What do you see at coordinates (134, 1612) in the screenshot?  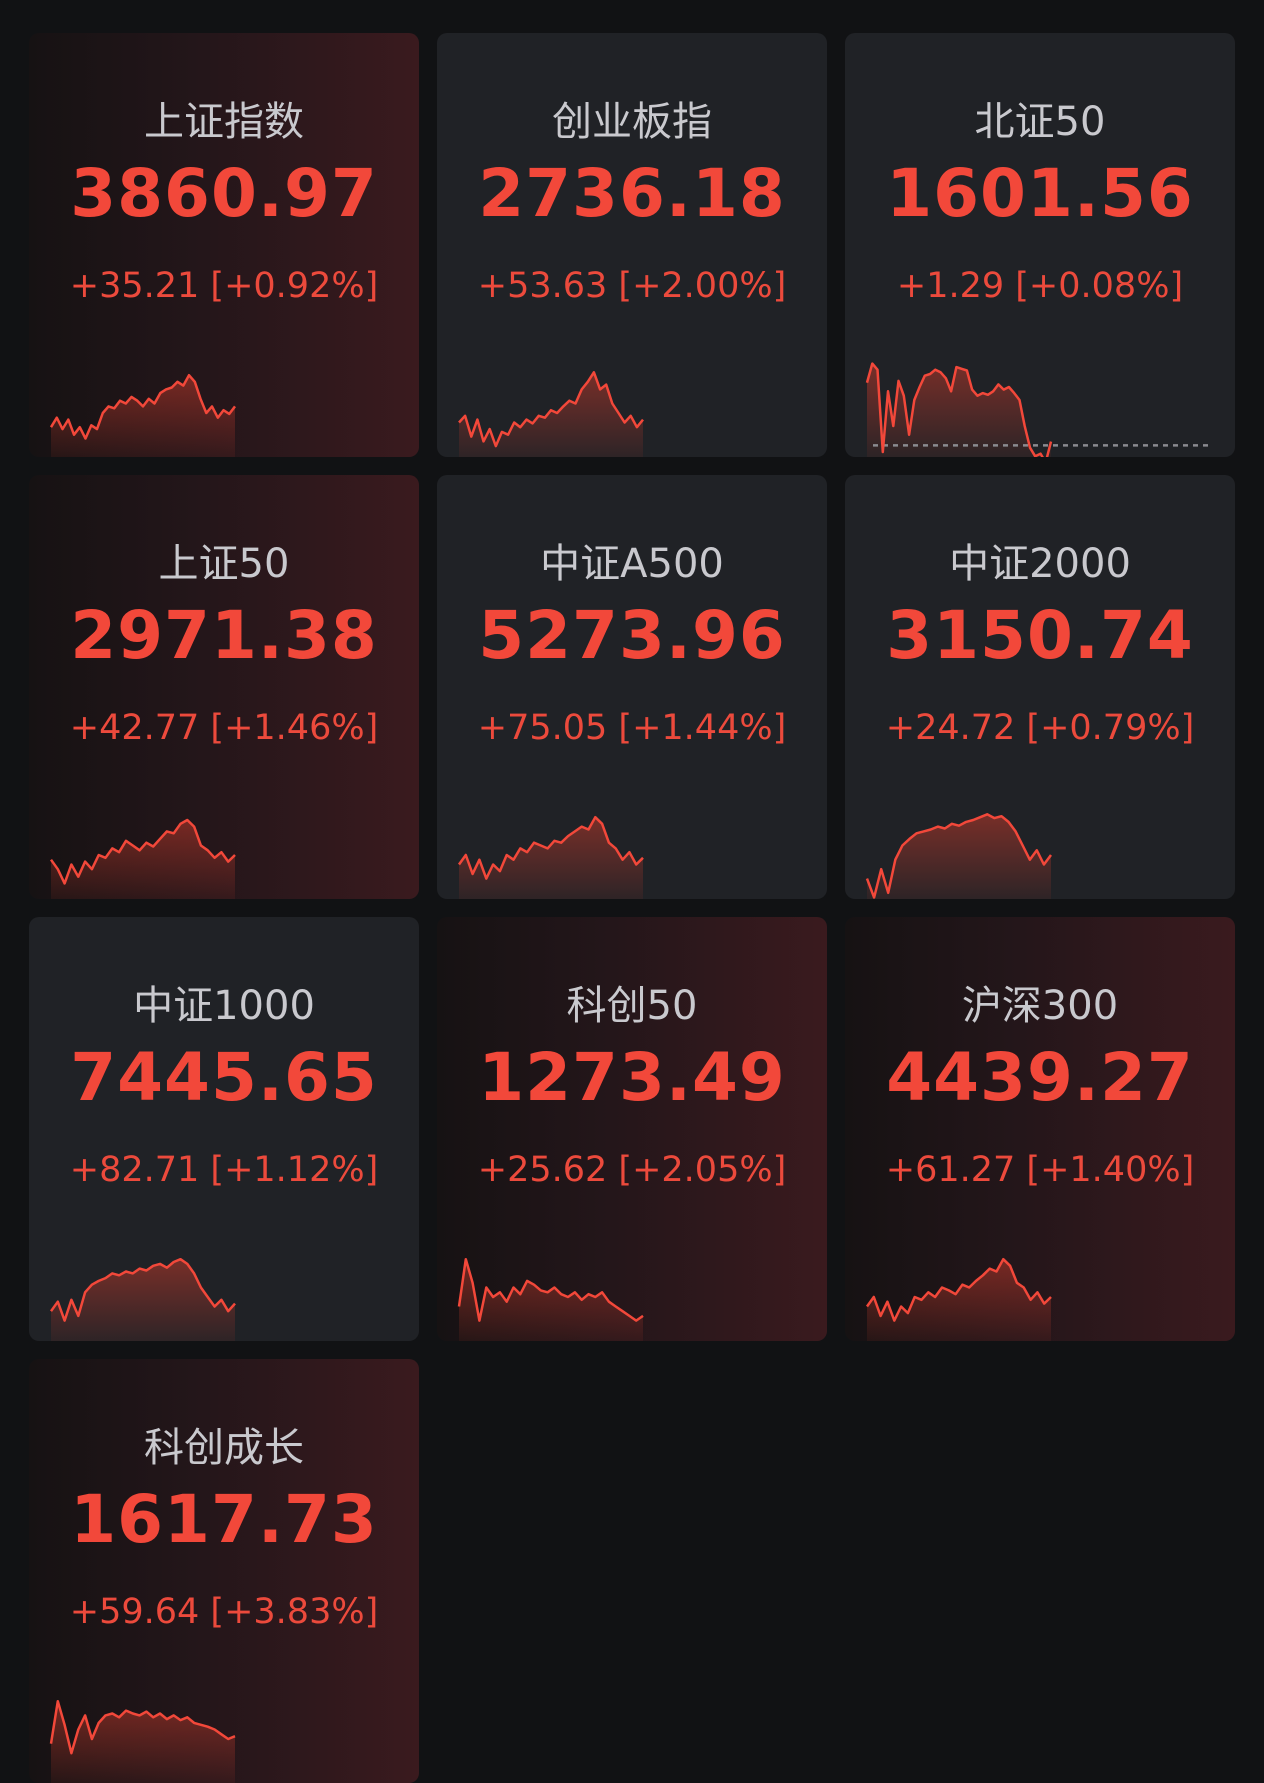 I see `change-amount: +59.64` at bounding box center [134, 1612].